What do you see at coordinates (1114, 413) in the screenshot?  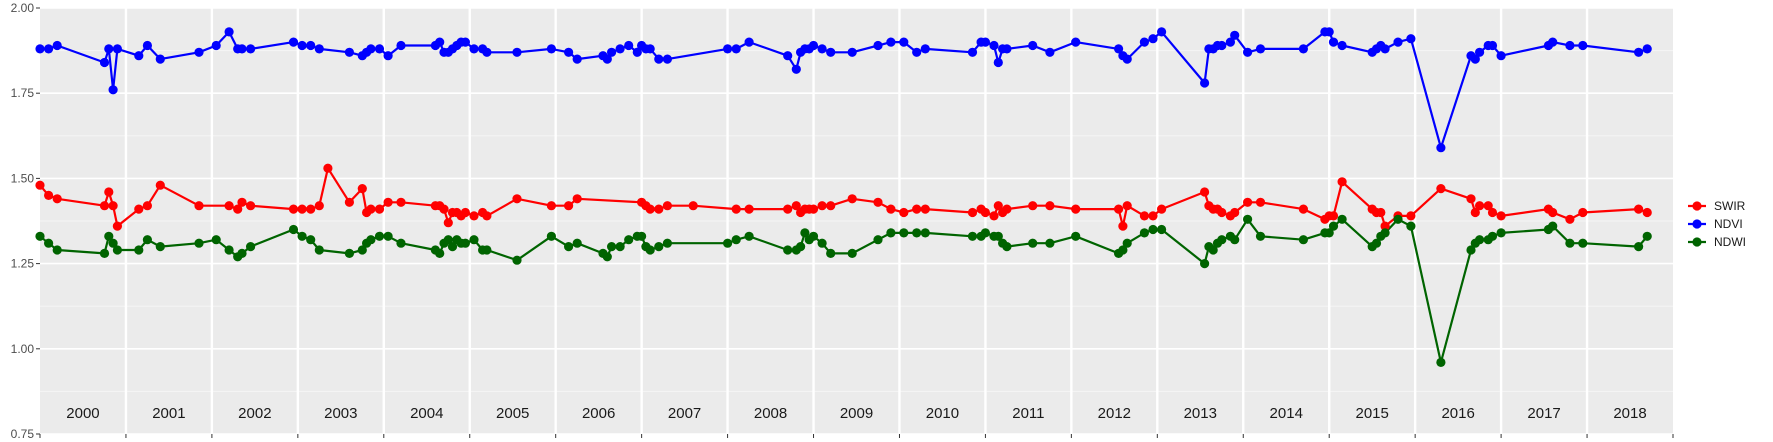 I see `year-label: 2012` at bounding box center [1114, 413].